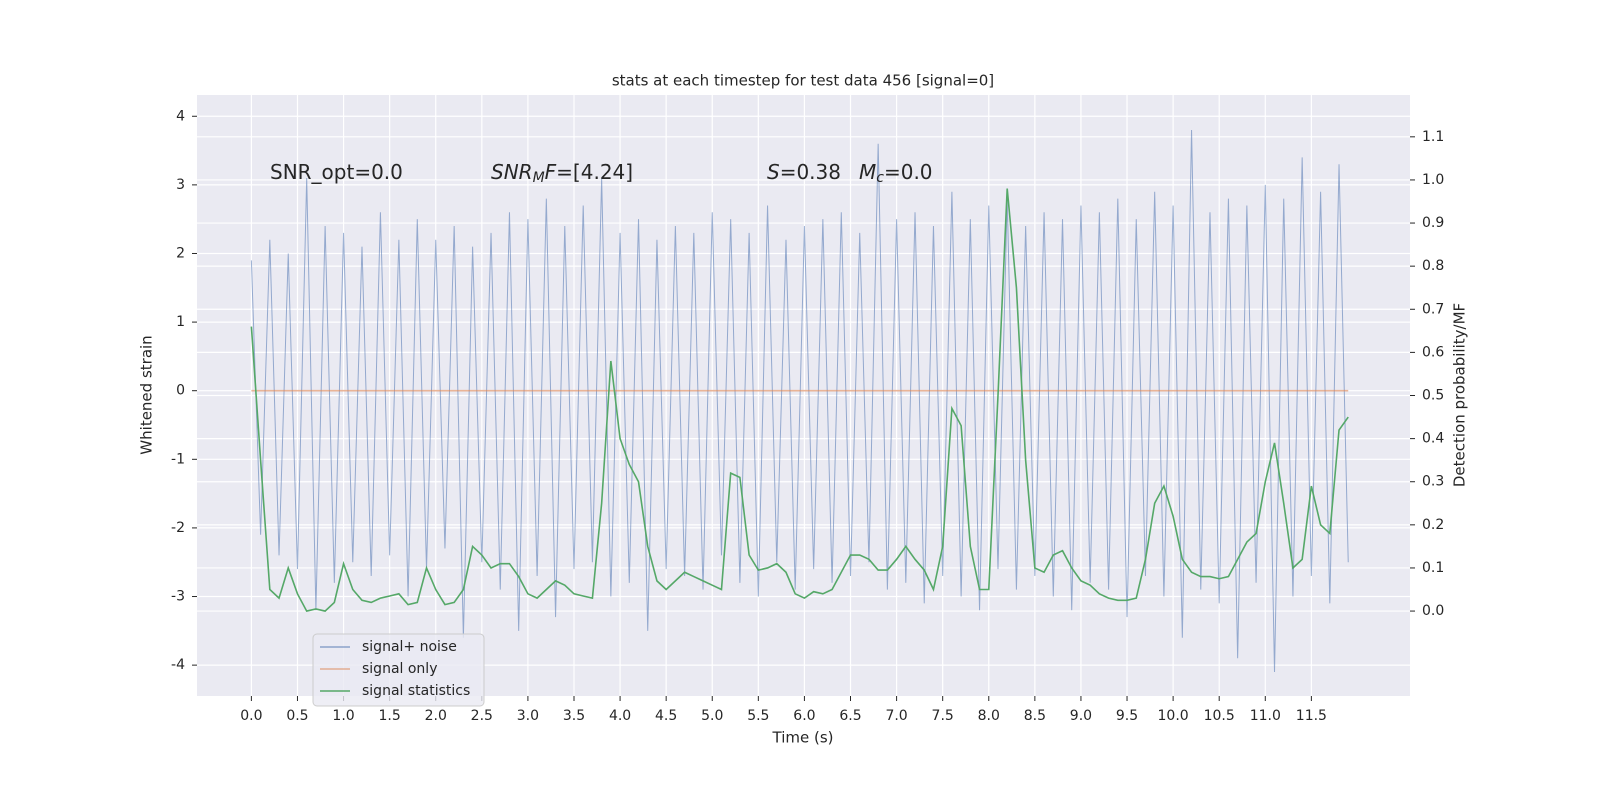 The height and width of the screenshot is (800, 1600). What do you see at coordinates (180, 322) in the screenshot?
I see `y-tick-label: 1` at bounding box center [180, 322].